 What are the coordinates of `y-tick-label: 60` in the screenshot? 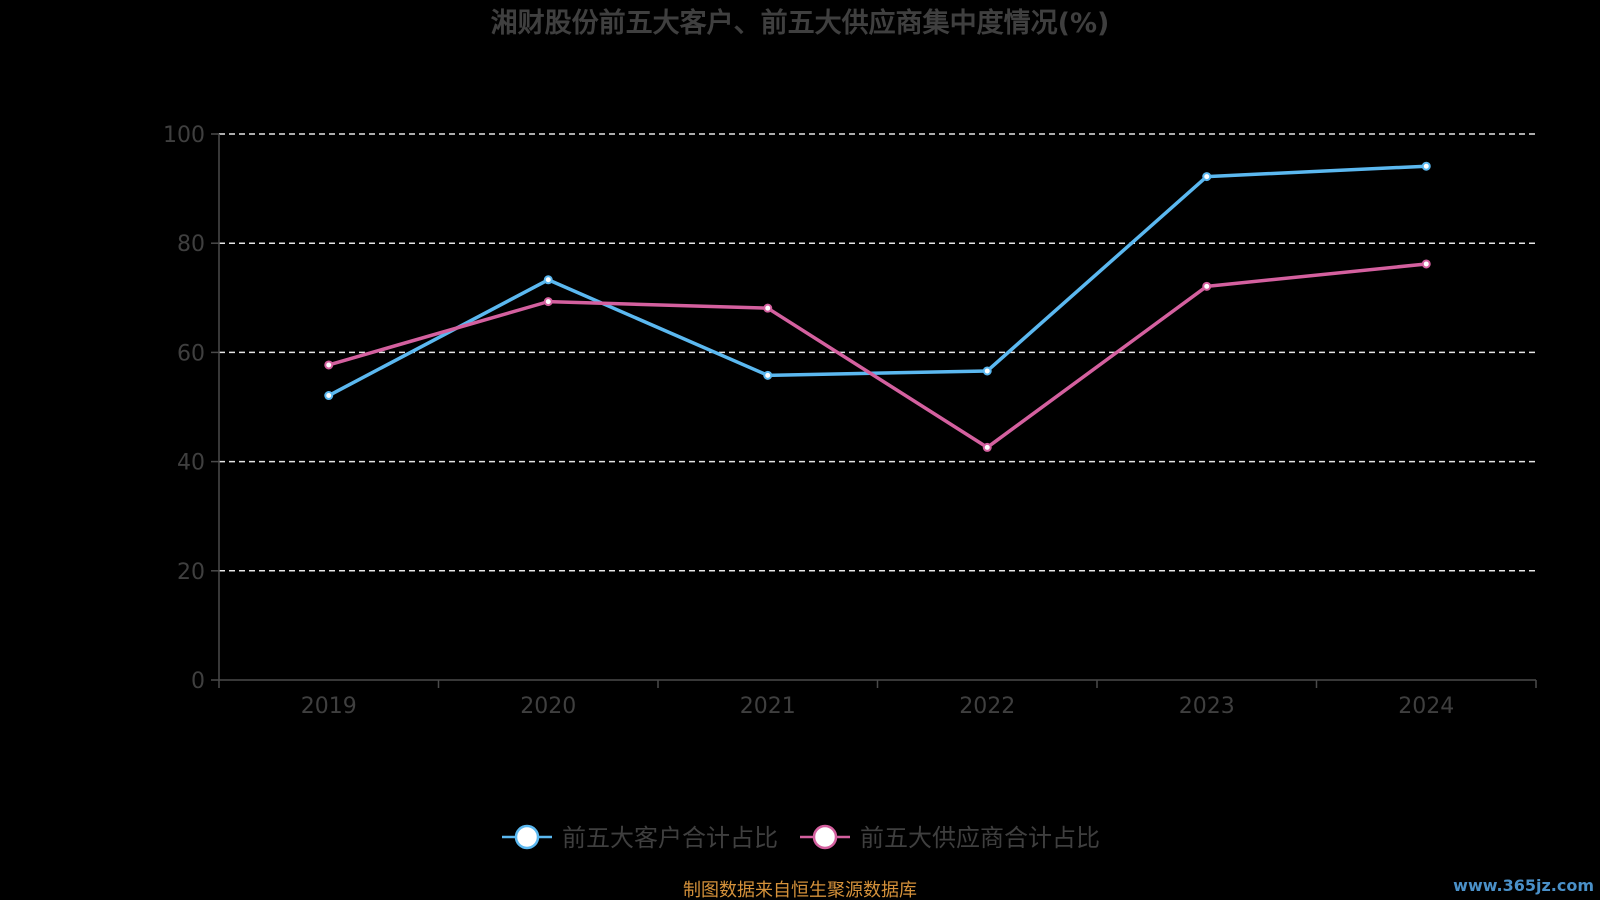 It's located at (191, 353).